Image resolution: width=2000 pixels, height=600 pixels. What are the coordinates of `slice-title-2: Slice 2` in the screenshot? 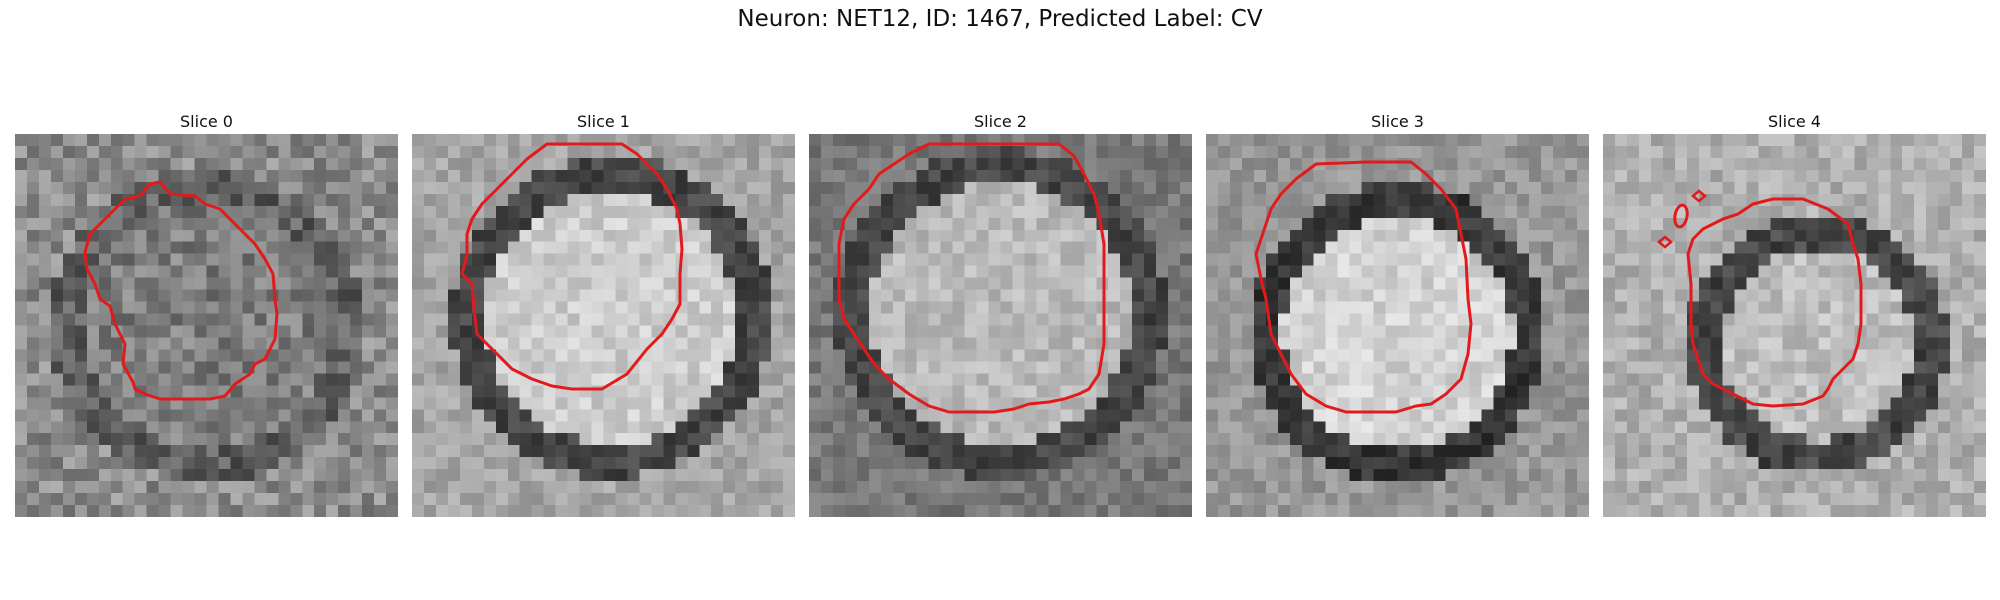 It's located at (1000, 121).